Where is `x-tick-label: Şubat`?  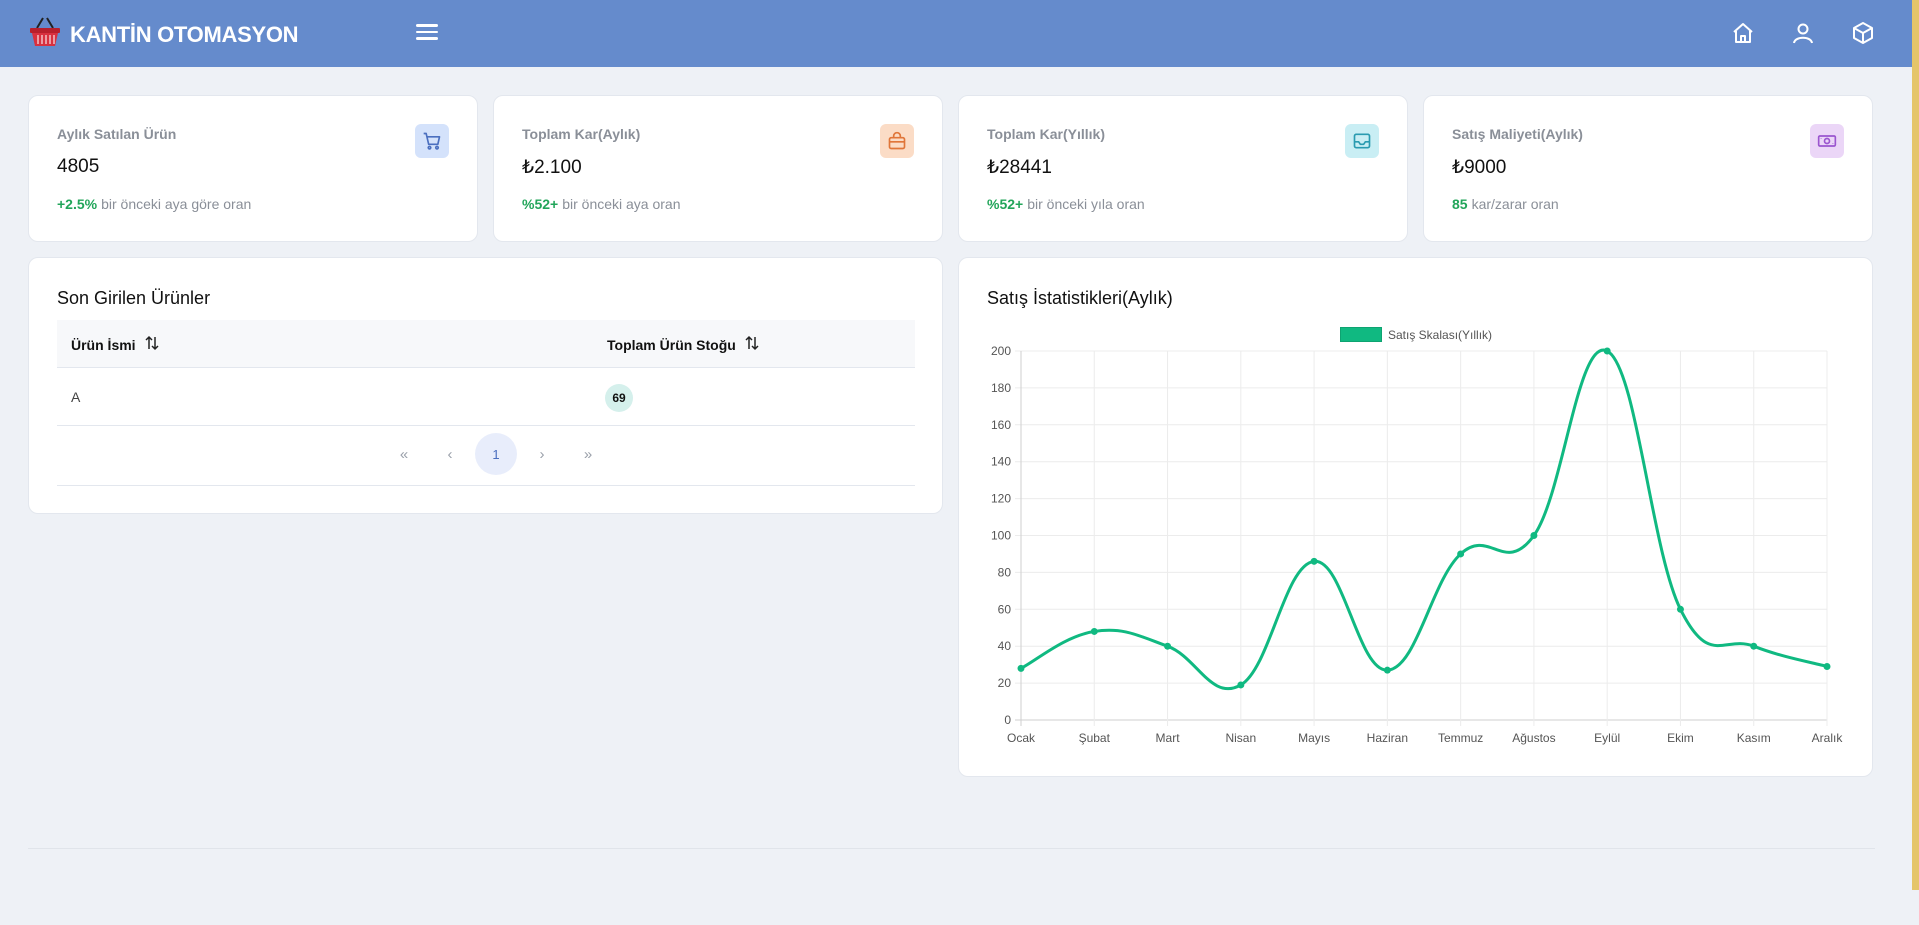
x-tick-label: Şubat is located at coordinates (1095, 738).